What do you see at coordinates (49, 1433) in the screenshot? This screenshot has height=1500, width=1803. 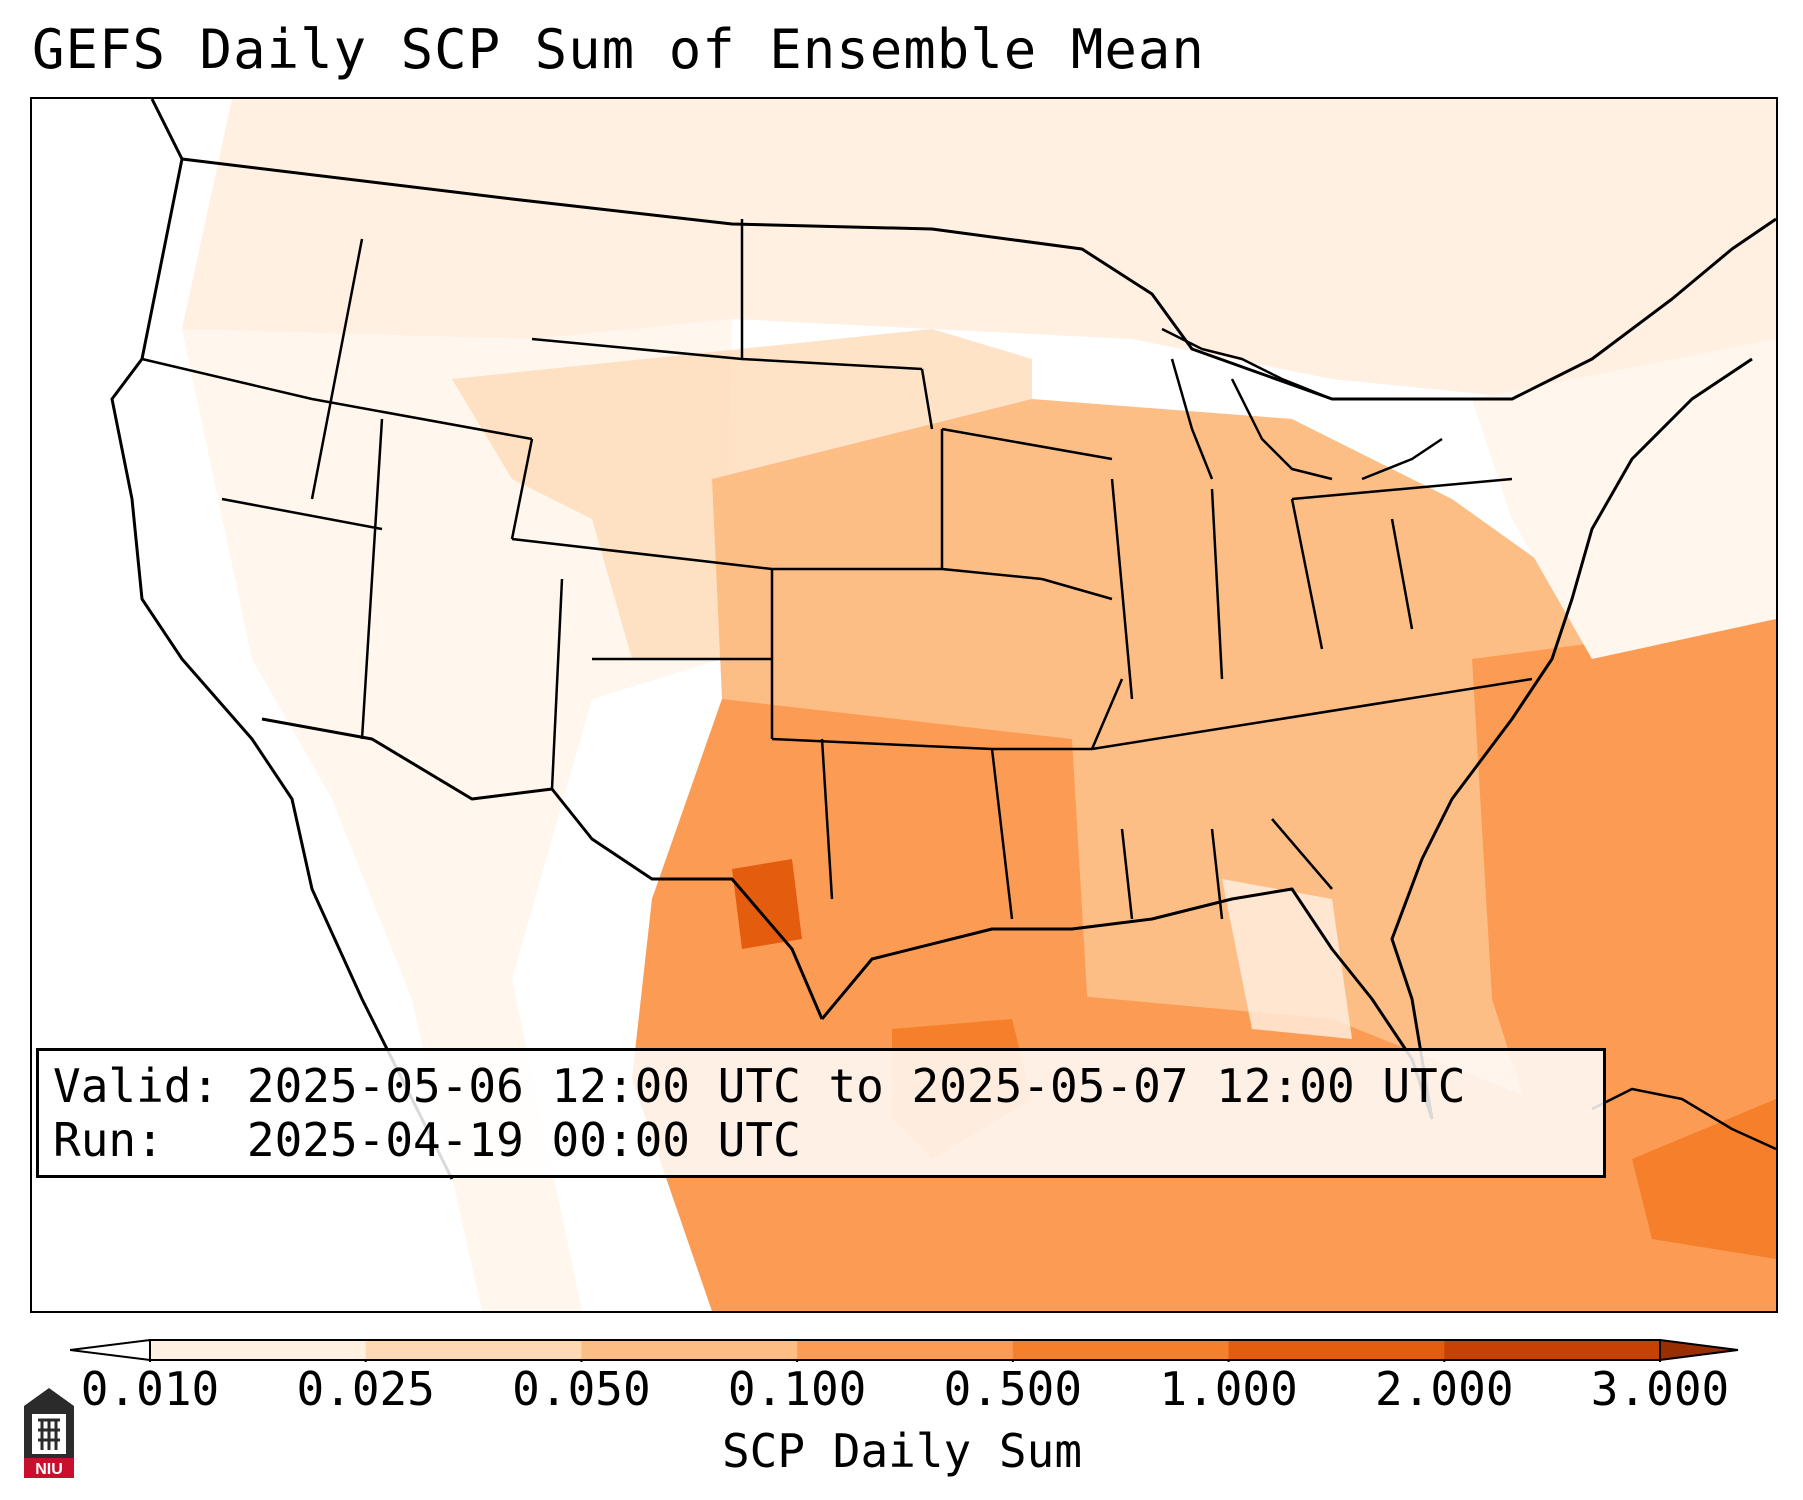 I see `niu-logo-icon: NIU` at bounding box center [49, 1433].